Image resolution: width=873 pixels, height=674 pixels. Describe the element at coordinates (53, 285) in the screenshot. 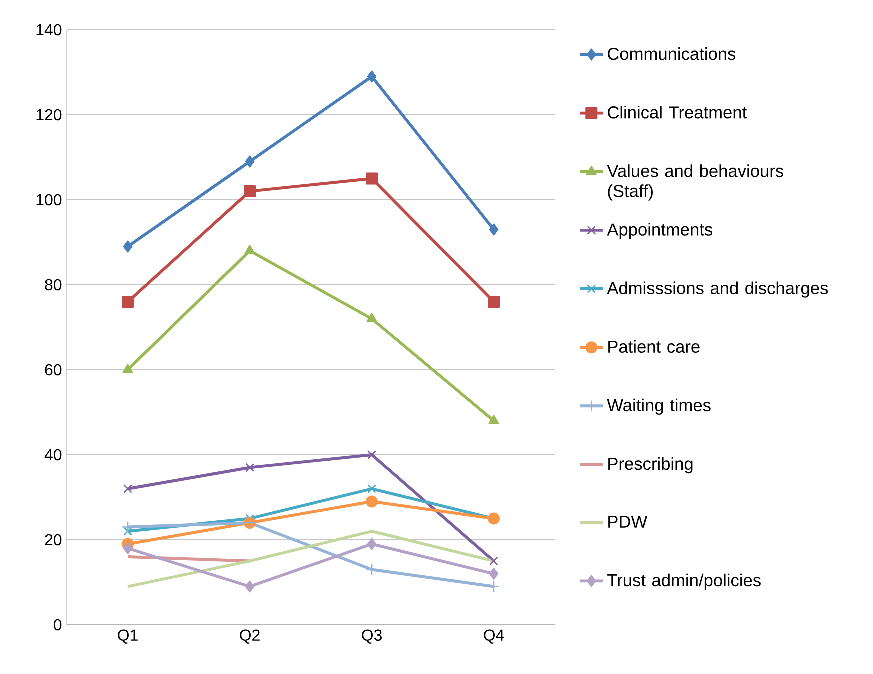

I see `y-tick-label: 80` at that location.